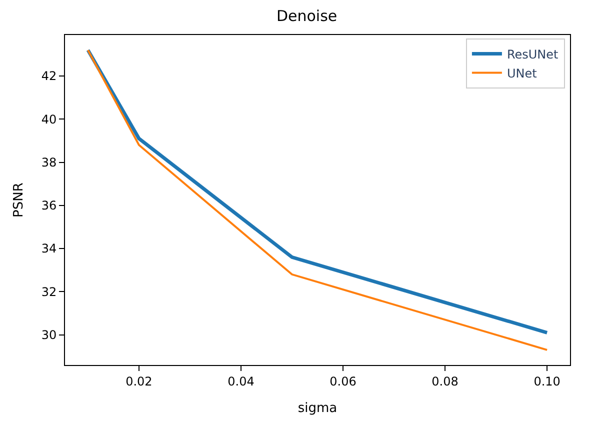 The image size is (590, 425). I want to click on y-tick-label: 40, so click(49, 119).